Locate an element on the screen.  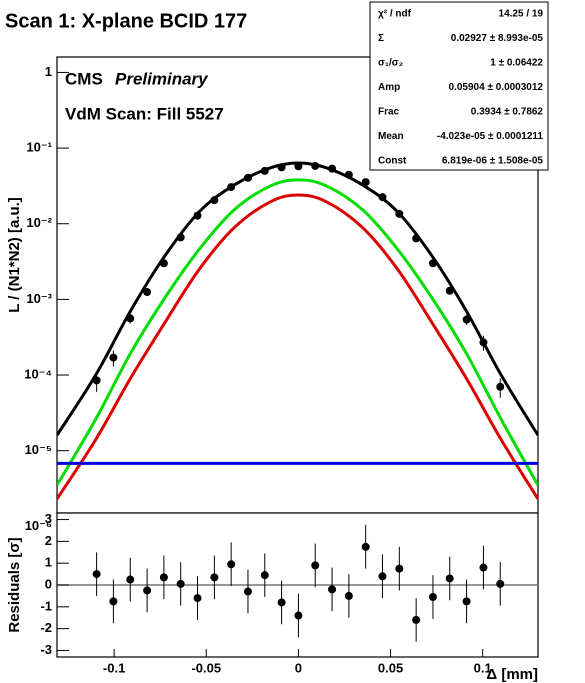
stats-value: 14.25 / 19 is located at coordinates (521, 14).